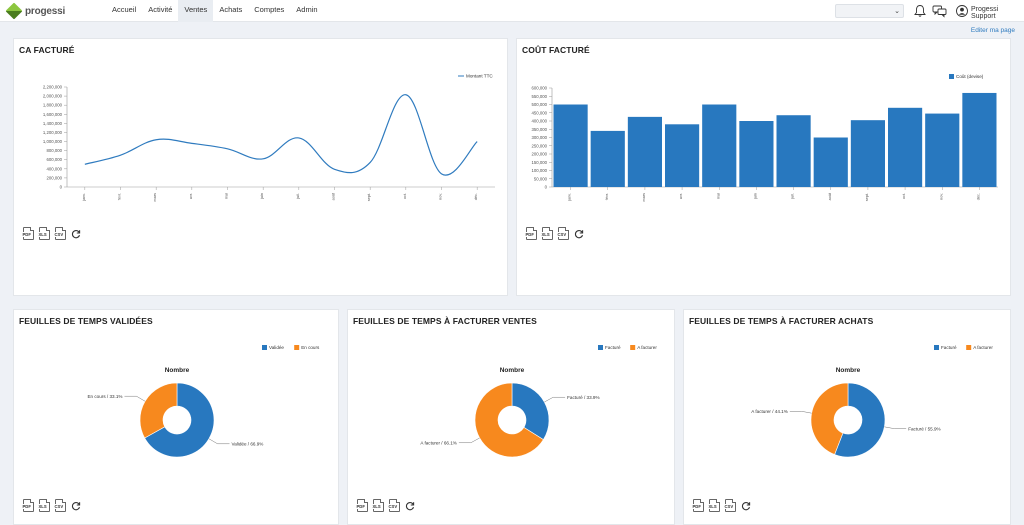 Image resolution: width=1024 pixels, height=525 pixels. What do you see at coordinates (53, 96) in the screenshot?
I see `y-tick-label: 2,000,000` at bounding box center [53, 96].